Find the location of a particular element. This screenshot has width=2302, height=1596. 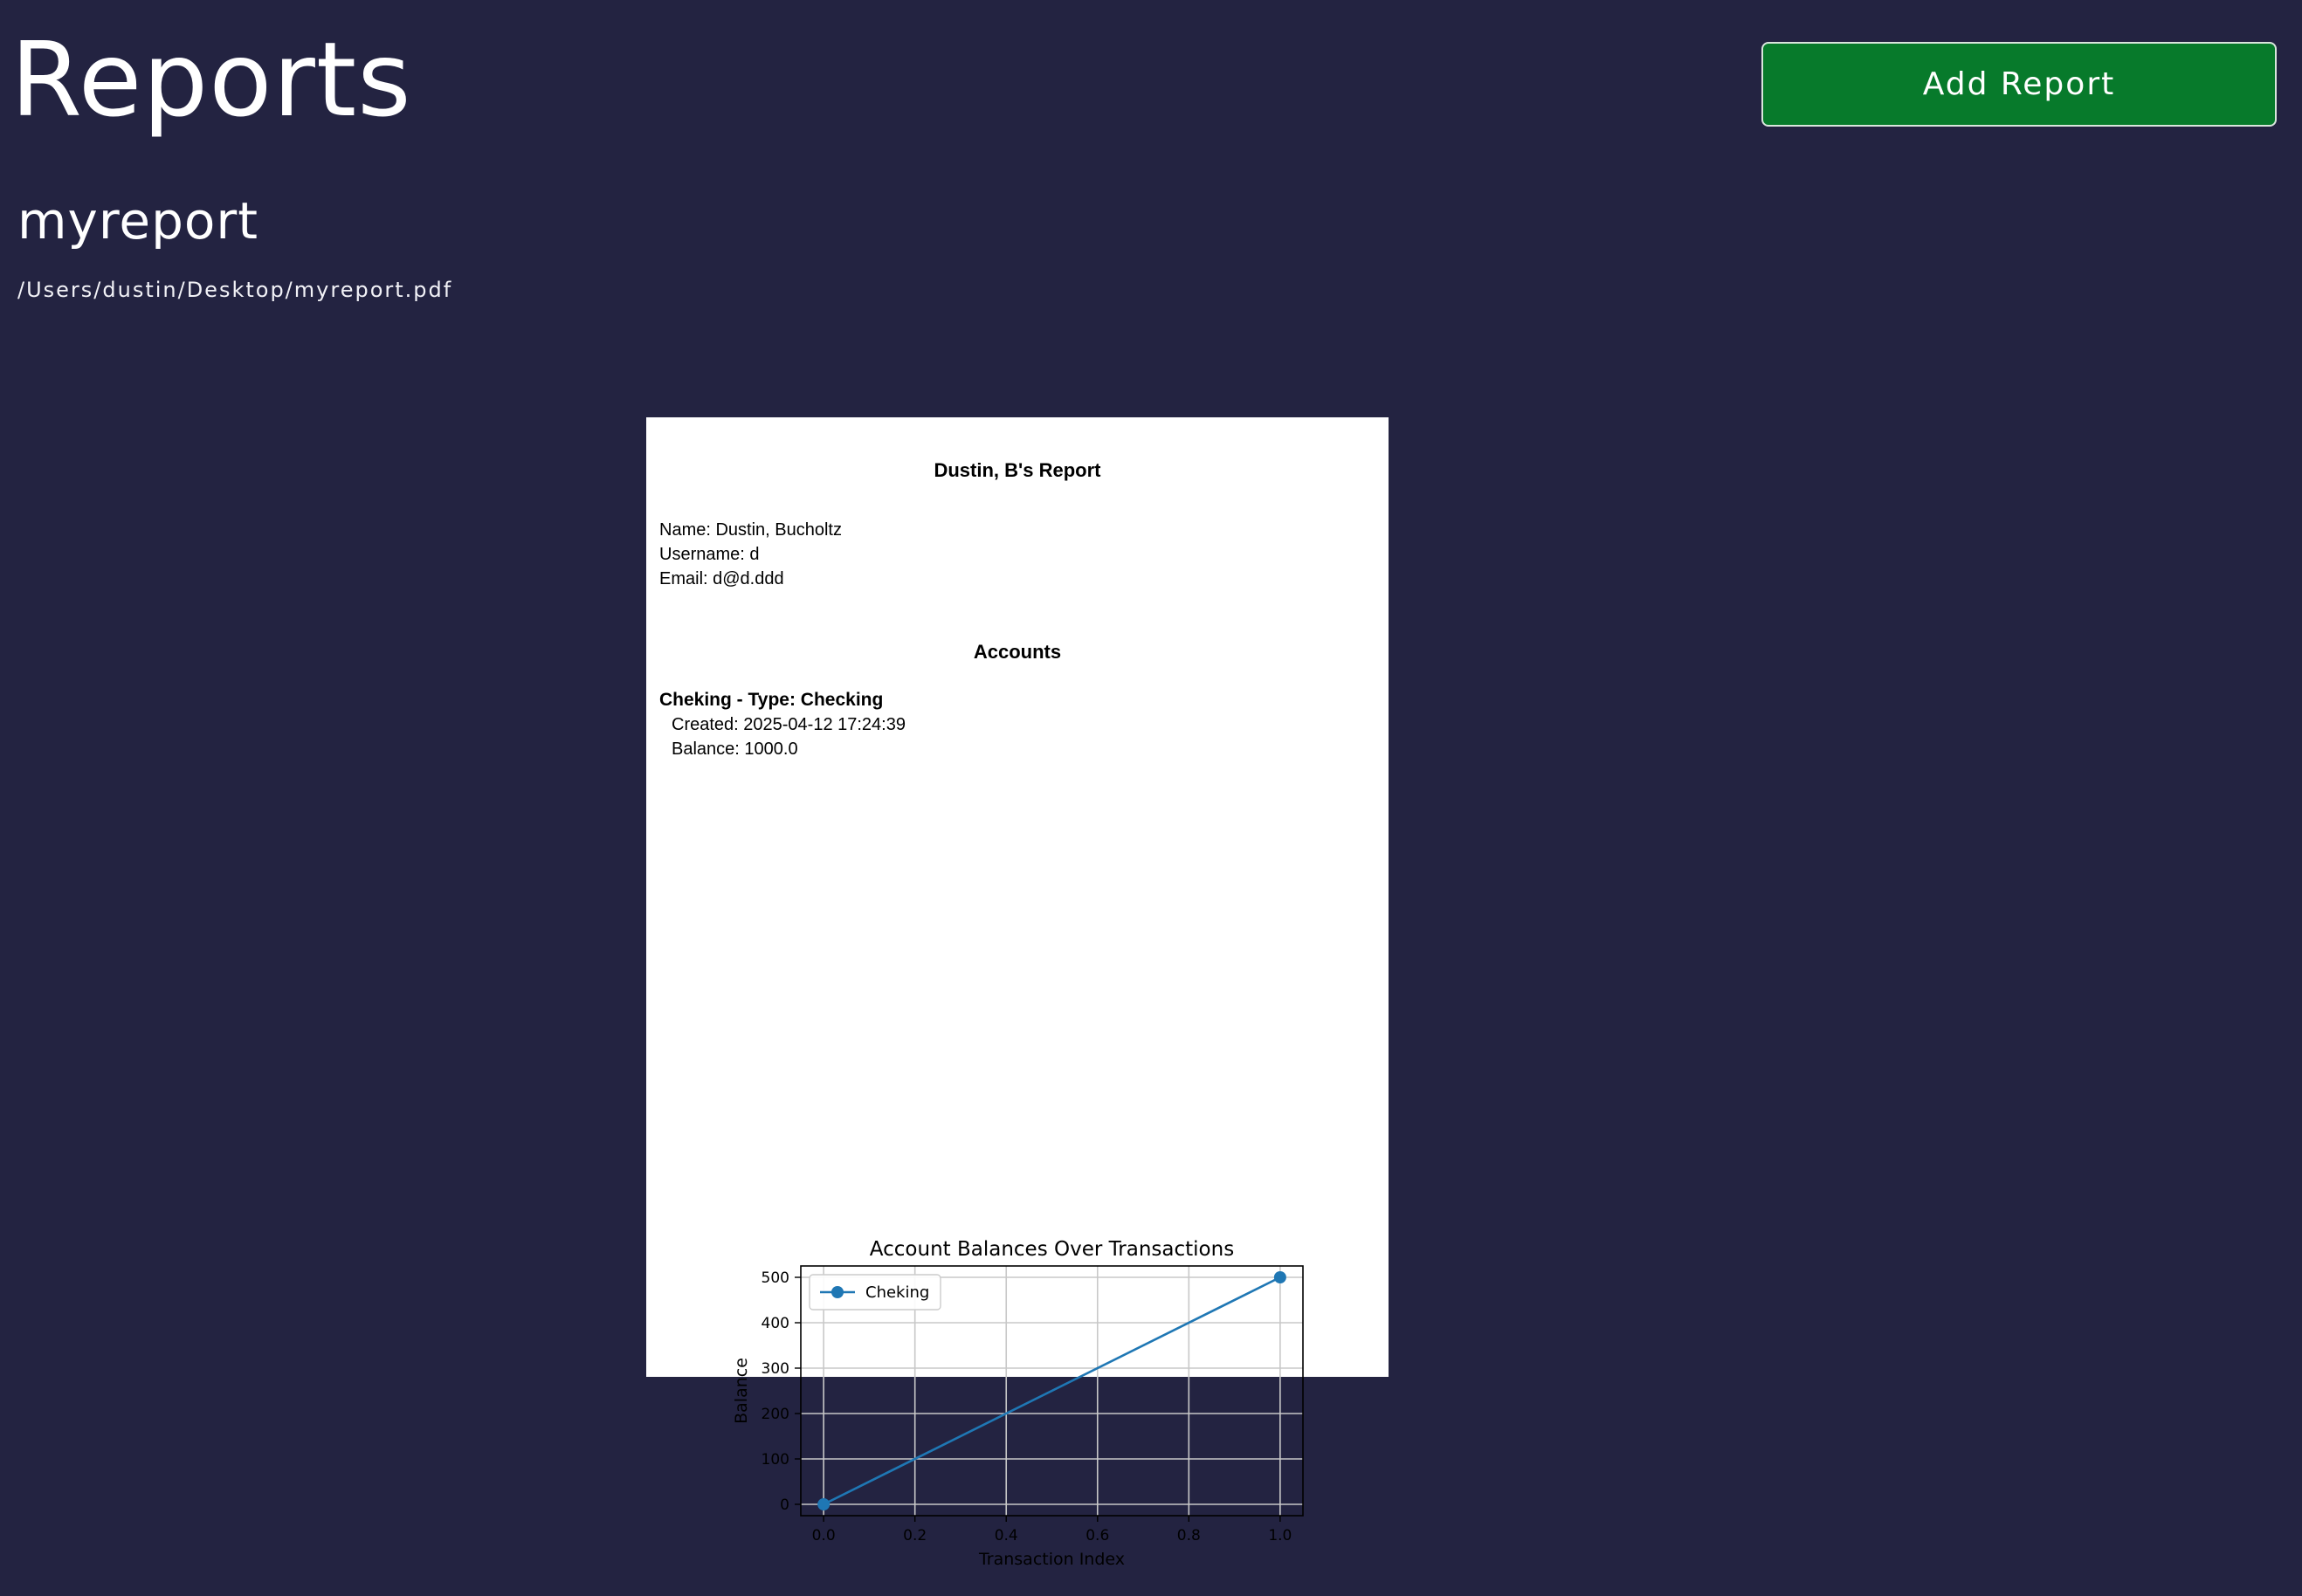

legend-marker is located at coordinates (837, 1292).